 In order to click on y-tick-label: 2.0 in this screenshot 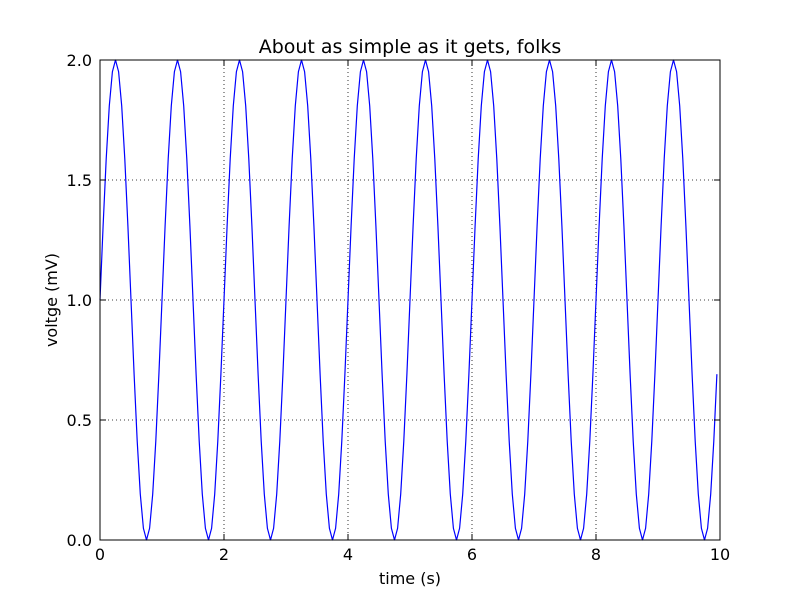, I will do `click(79, 60)`.